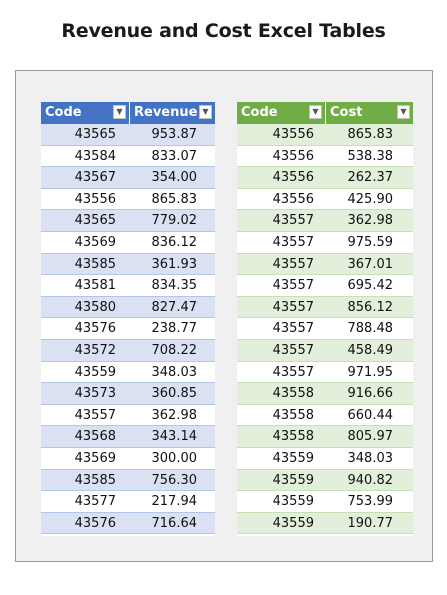 The image size is (447, 595). What do you see at coordinates (370, 350) in the screenshot?
I see `value-cell: 458.49` at bounding box center [370, 350].